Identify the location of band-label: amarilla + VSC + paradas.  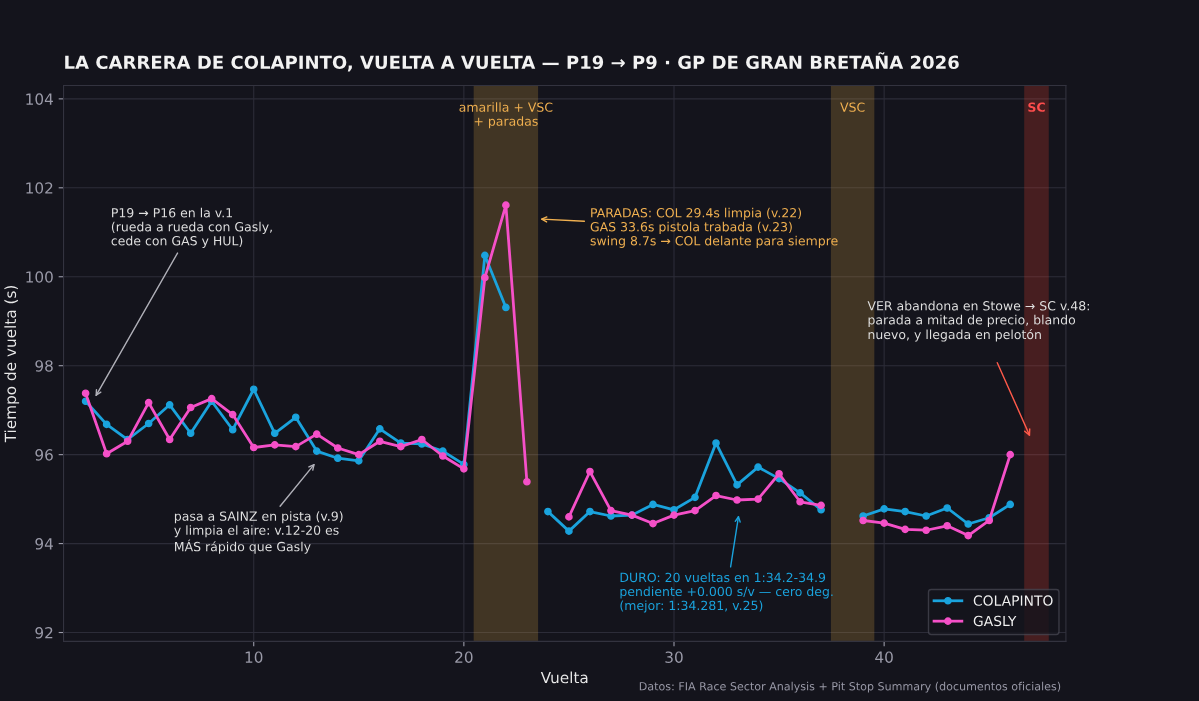
(506, 115).